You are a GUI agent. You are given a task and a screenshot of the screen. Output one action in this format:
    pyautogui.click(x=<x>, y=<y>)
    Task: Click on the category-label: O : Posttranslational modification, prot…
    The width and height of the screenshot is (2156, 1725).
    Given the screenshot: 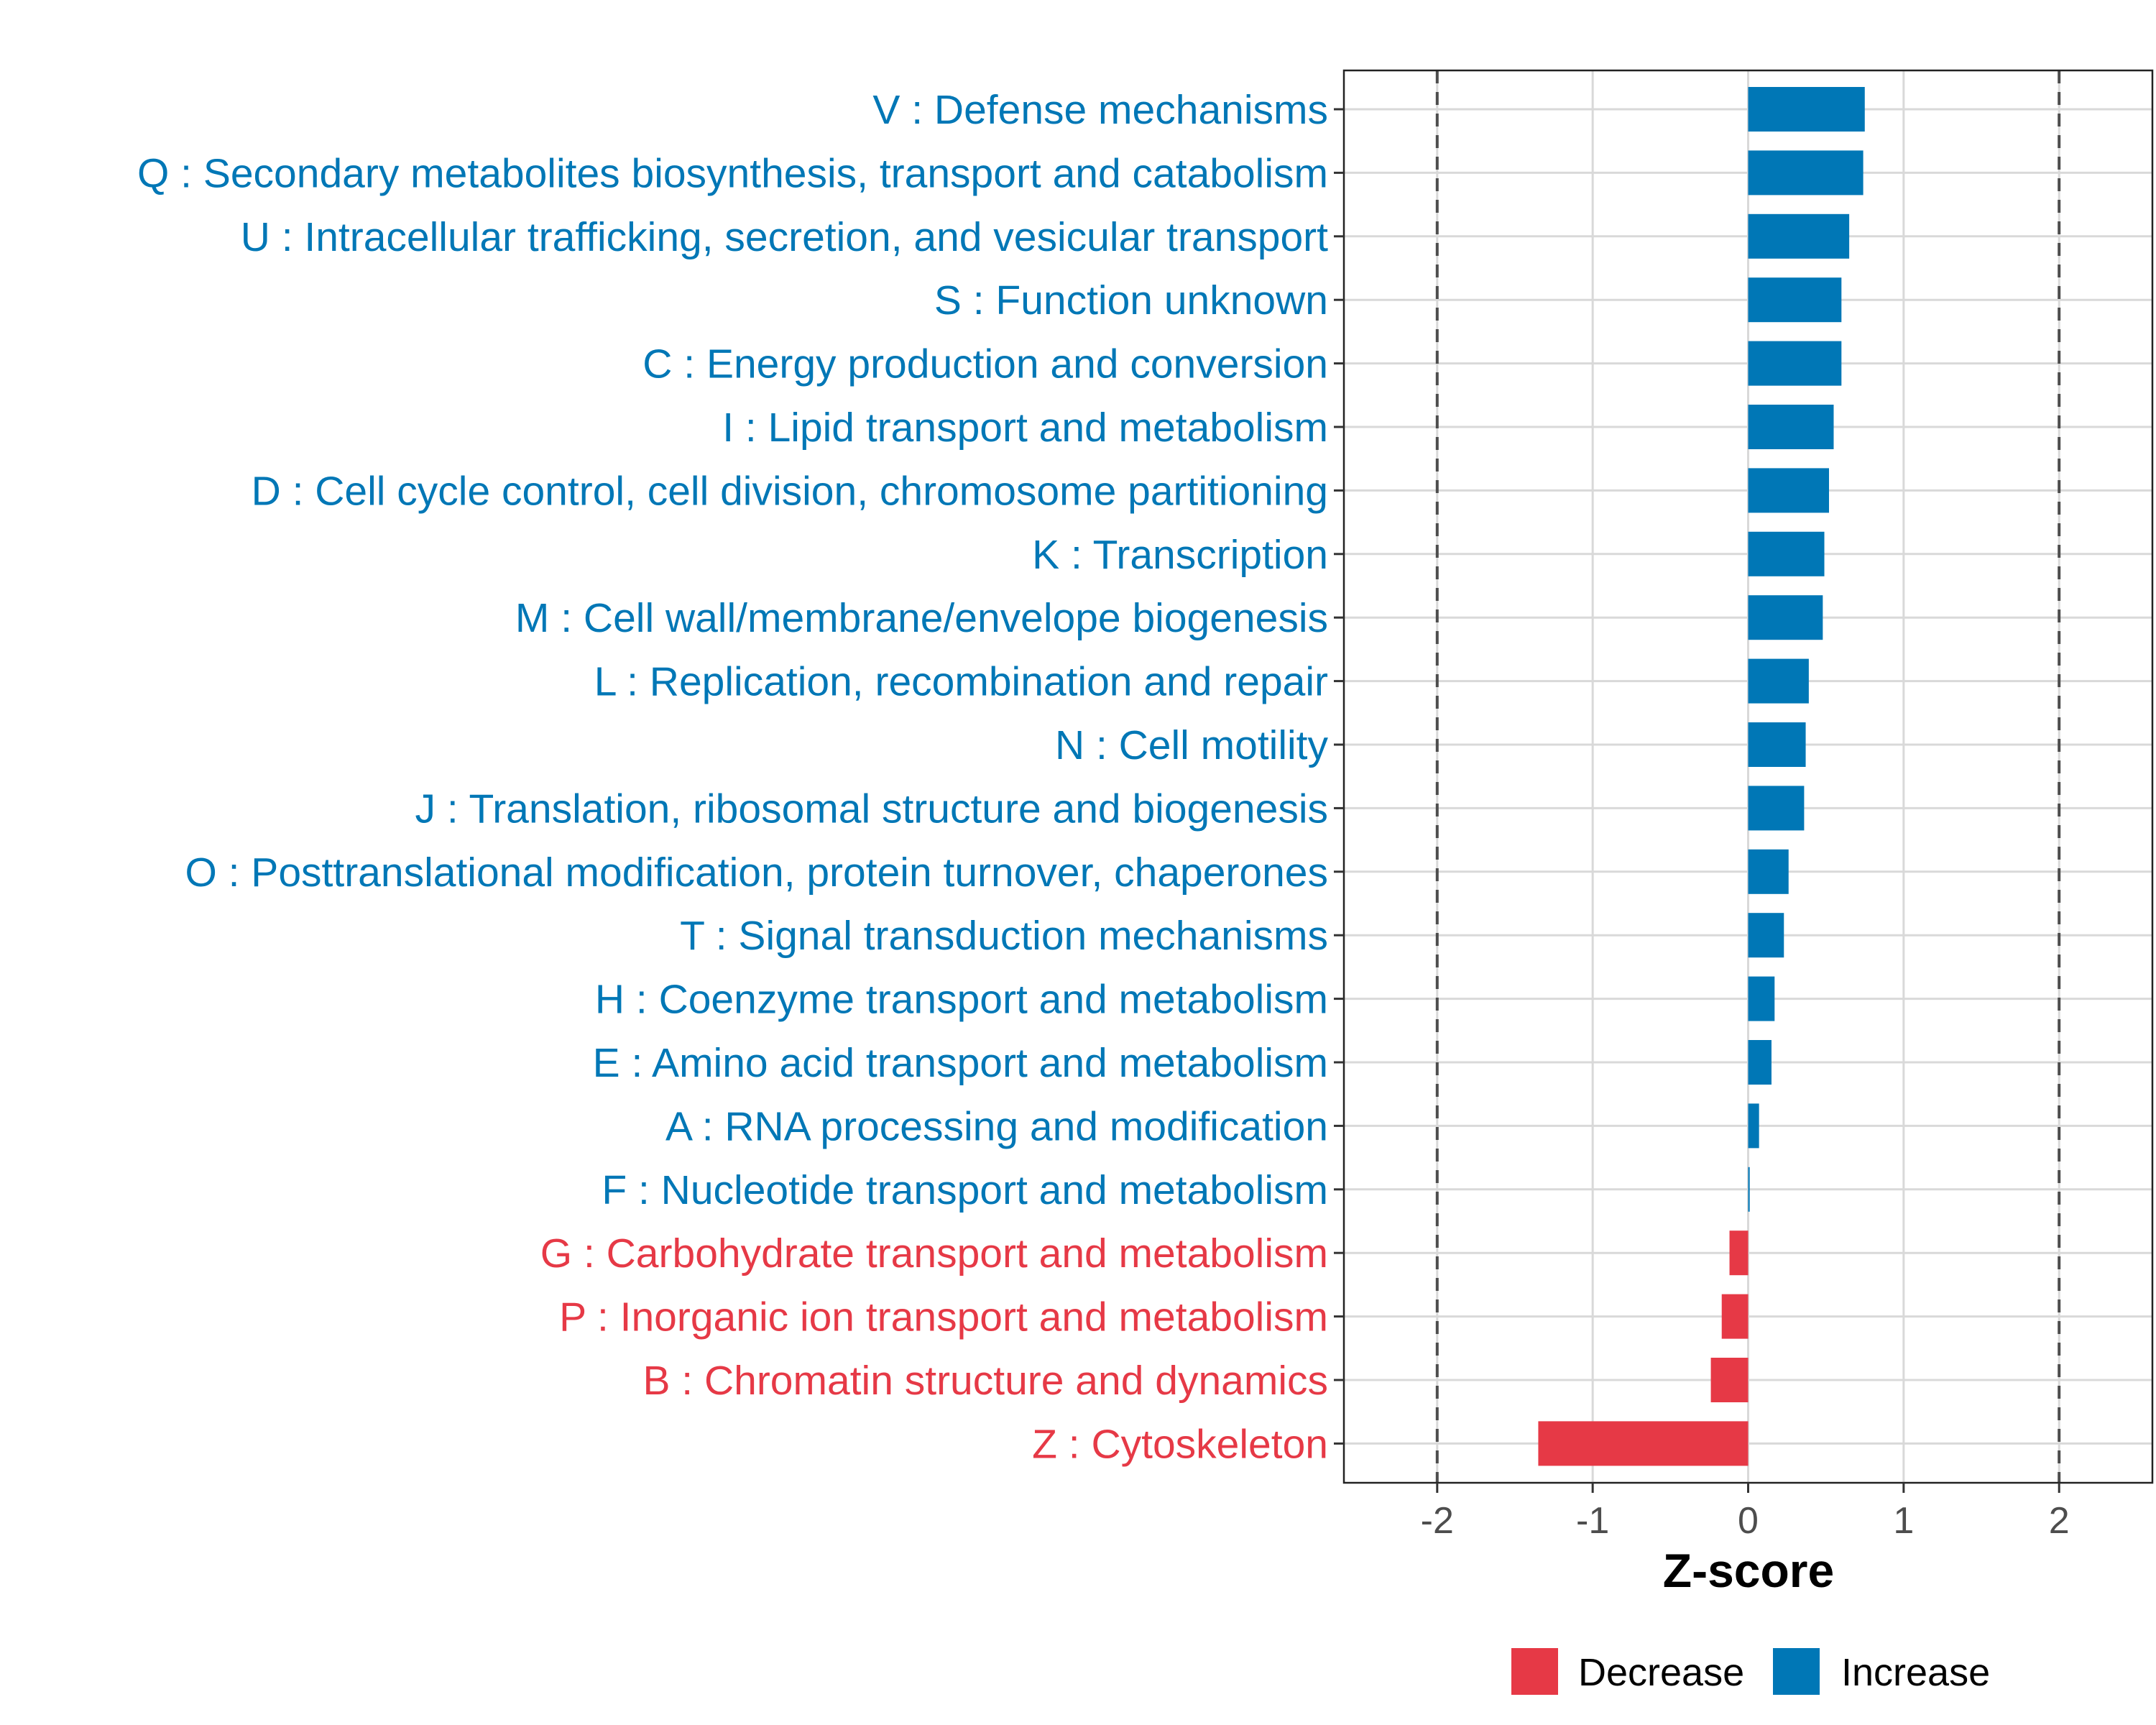 What is the action you would take?
    pyautogui.click(x=757, y=873)
    